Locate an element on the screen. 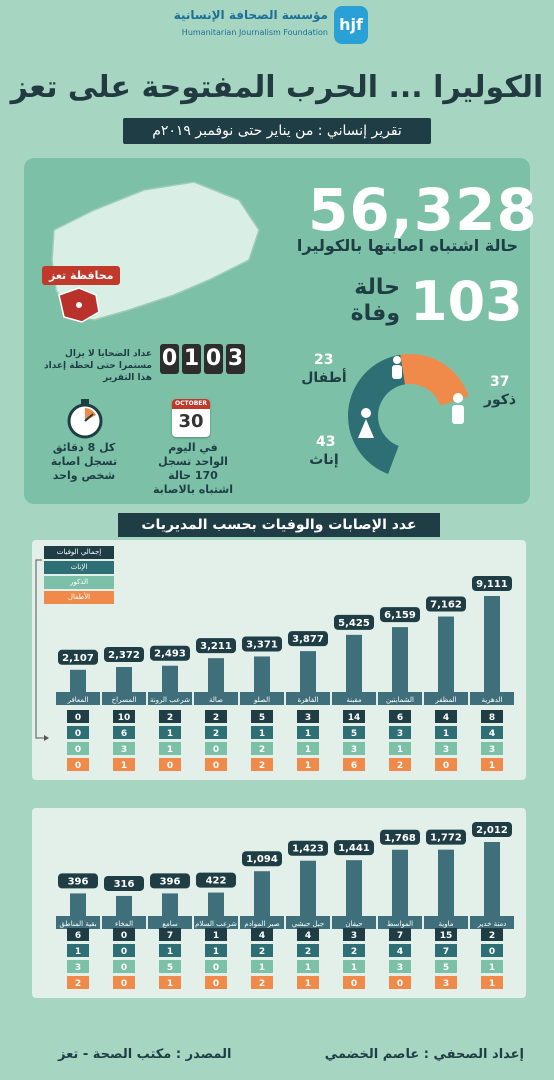 This screenshot has height=1080, width=554. table-cell-value: 4 is located at coordinates (400, 952).